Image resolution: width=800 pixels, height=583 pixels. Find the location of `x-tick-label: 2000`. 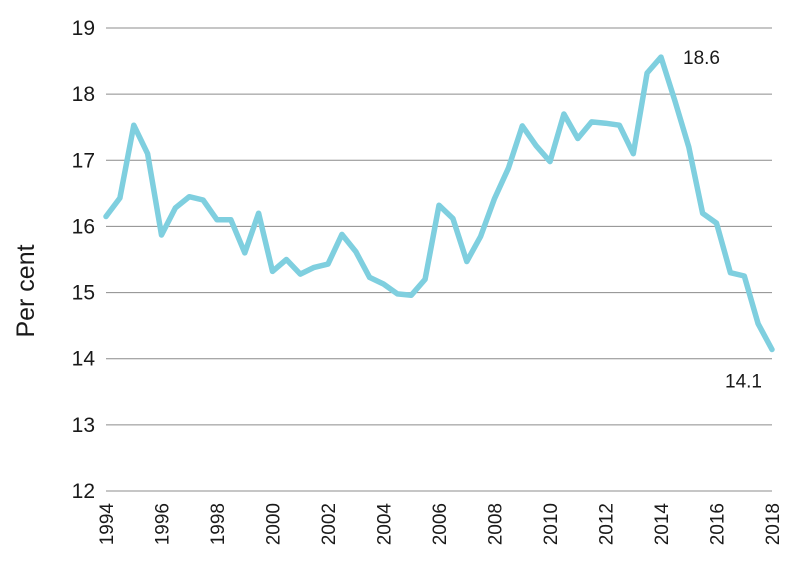

x-tick-label: 2000 is located at coordinates (274, 524).